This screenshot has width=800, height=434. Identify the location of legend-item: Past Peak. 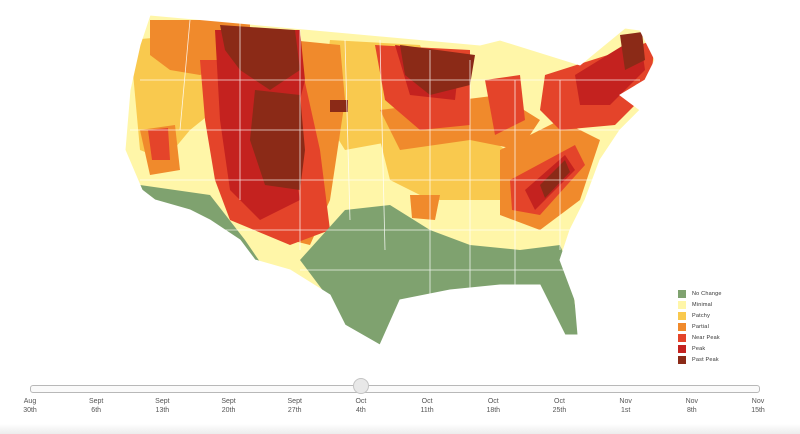
(700, 360).